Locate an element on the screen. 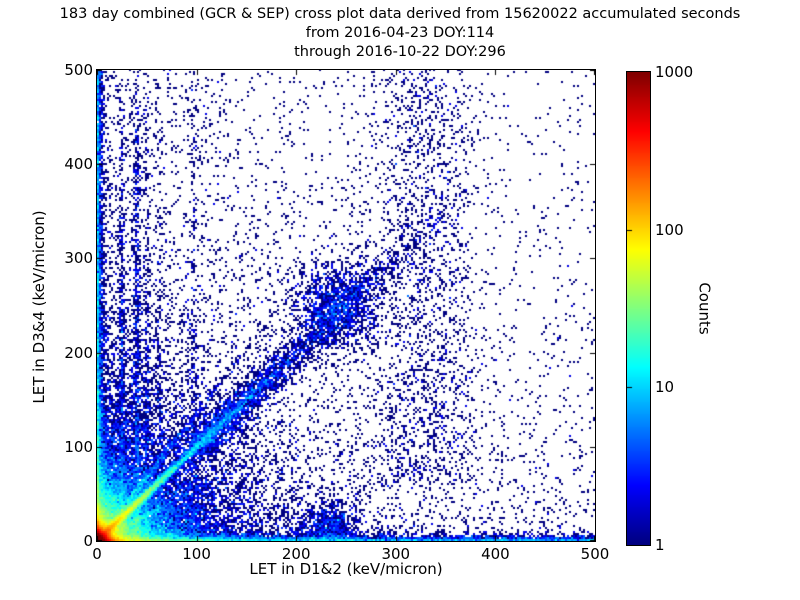 Image resolution: width=800 pixels, height=600 pixels. x-axis-label: LET in D1&2 (keV/micron) is located at coordinates (346, 569).